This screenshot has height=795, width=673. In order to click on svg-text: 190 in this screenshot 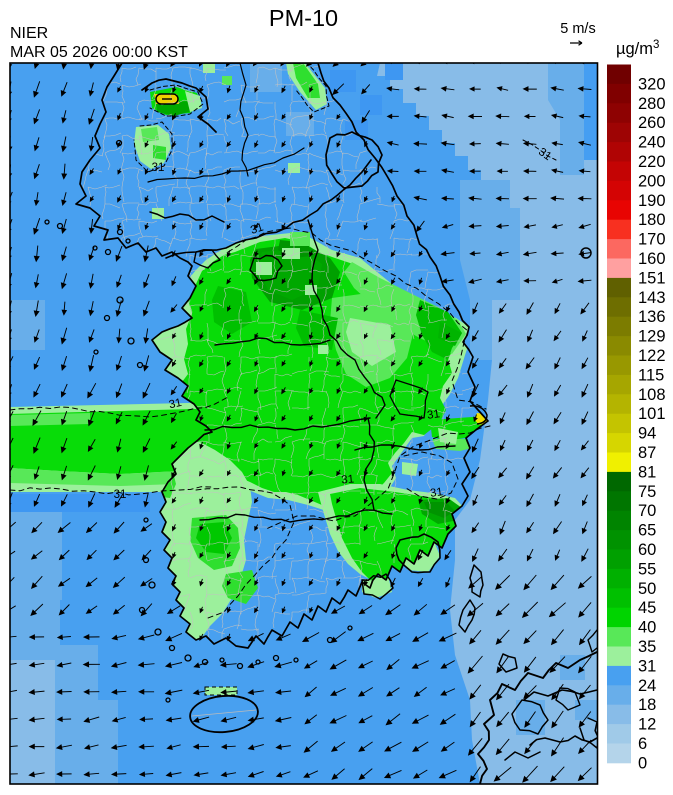, I will do `click(652, 201)`.